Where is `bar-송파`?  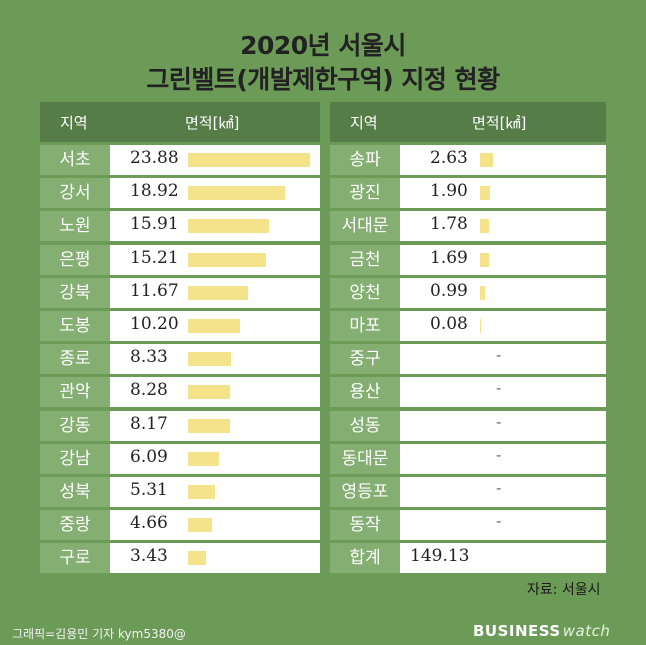
bar-송파 is located at coordinates (487, 160).